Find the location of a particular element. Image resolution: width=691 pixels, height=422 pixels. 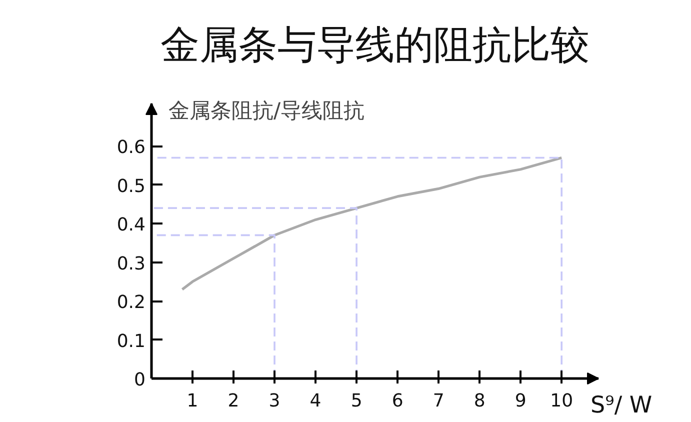

y-tick-label: 0.5 is located at coordinates (131, 186).